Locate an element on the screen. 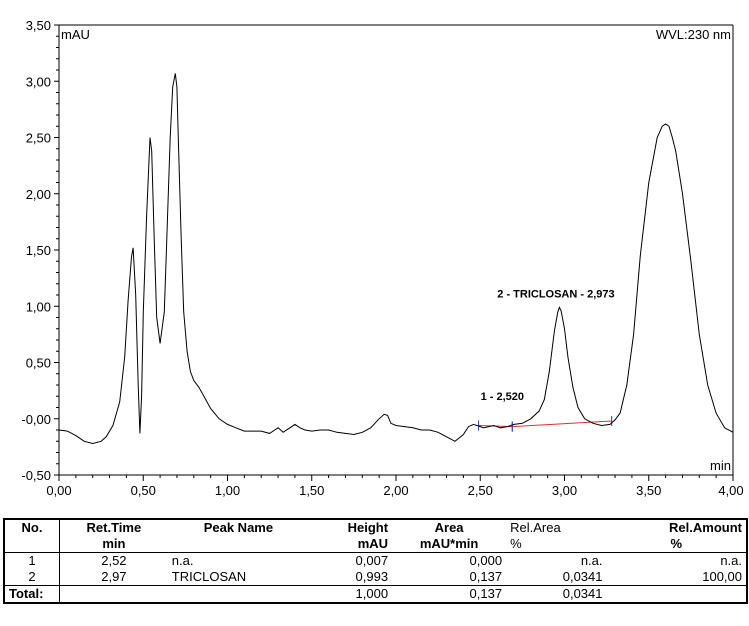  total-height: 1,000 is located at coordinates (351, 594).